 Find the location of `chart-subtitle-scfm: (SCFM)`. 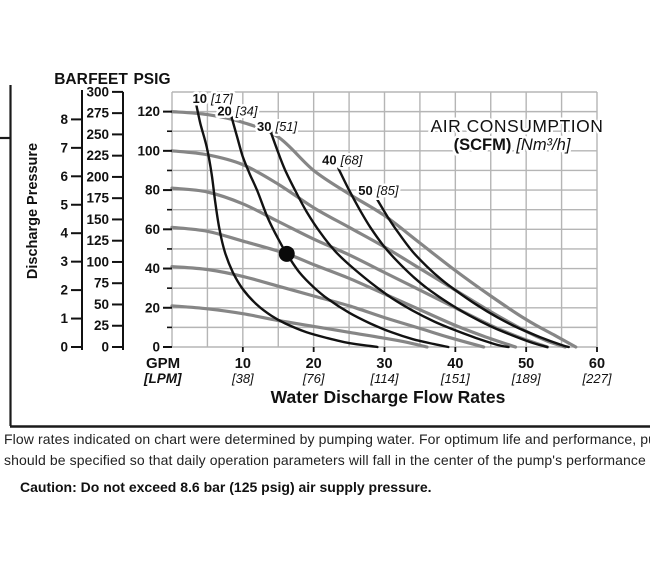

chart-subtitle-scfm: (SCFM) is located at coordinates (483, 145).